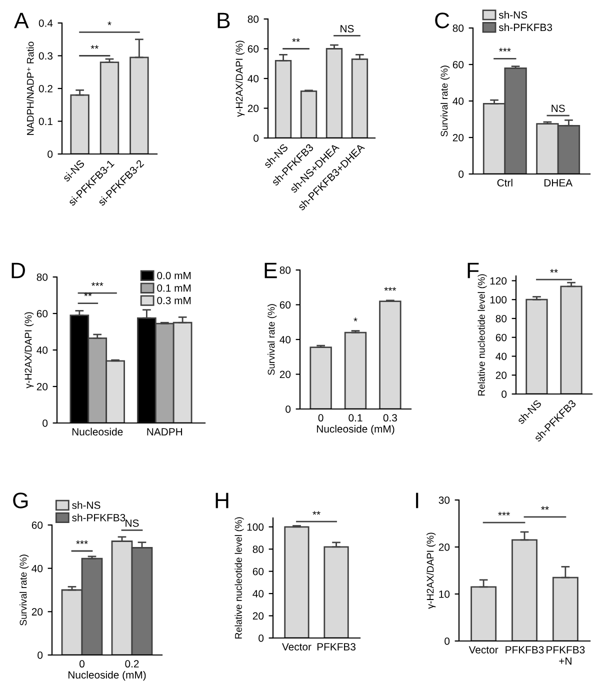 This screenshot has width=599, height=688. Describe the element at coordinates (270, 270) in the screenshot. I see `chart-title: E` at that location.